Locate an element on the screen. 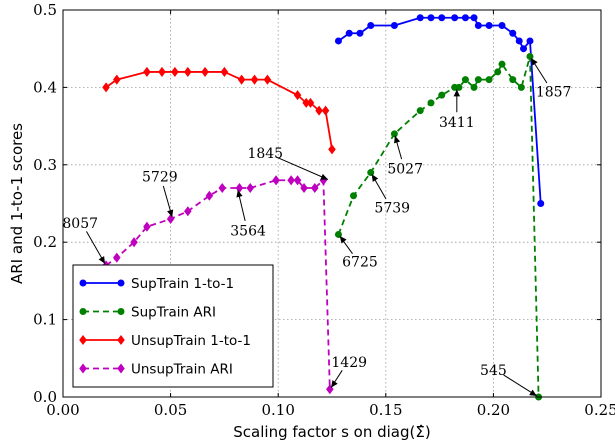 The width and height of the screenshot is (615, 444). x-tick-label: 0.20 is located at coordinates (493, 410).